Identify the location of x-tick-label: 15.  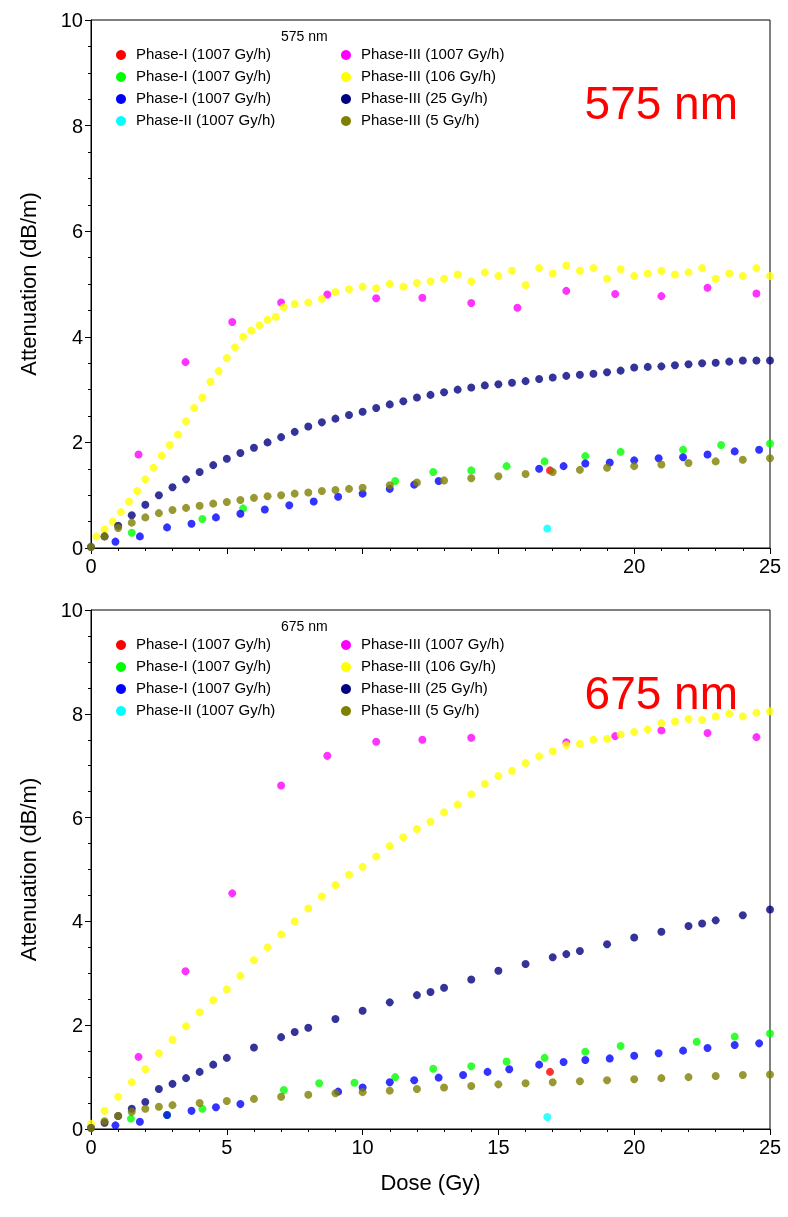
(498, 1147).